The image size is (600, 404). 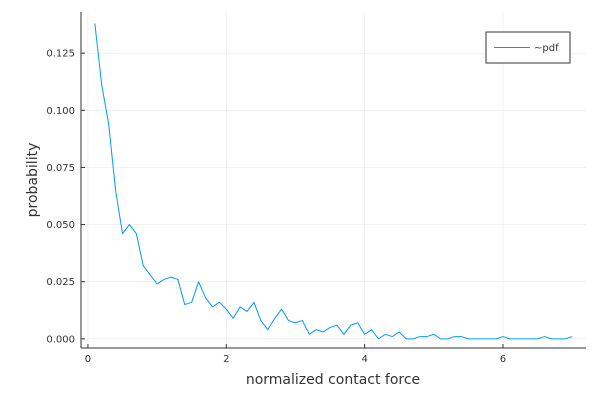 I want to click on y-tick-label-5: 0.125, so click(x=60, y=54).